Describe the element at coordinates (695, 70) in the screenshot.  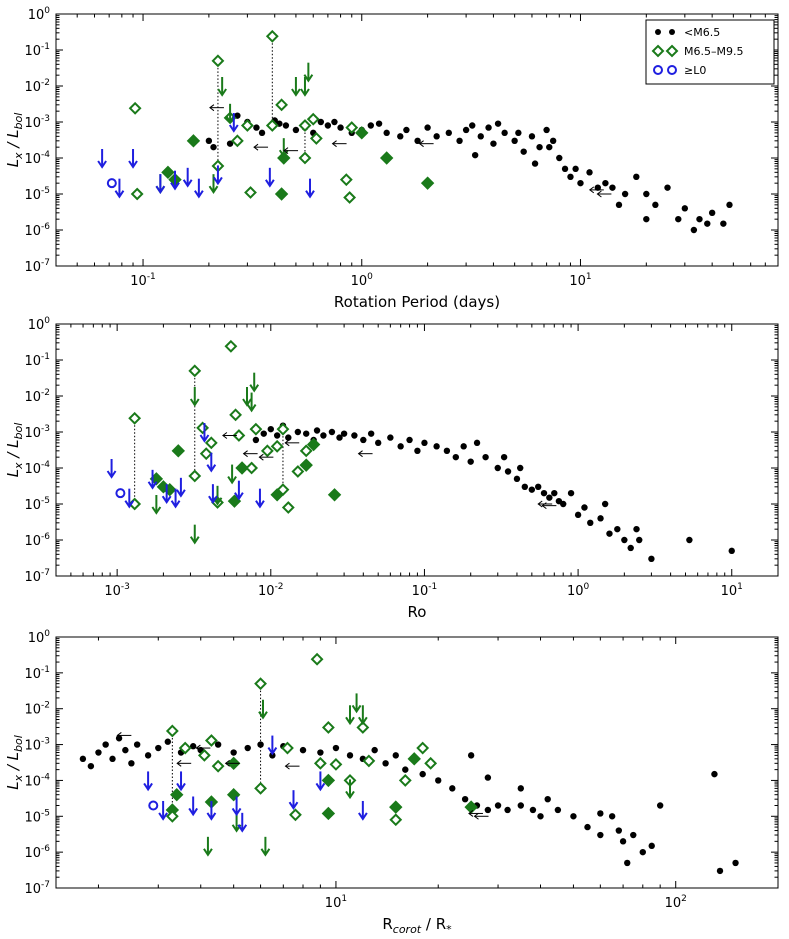
I see `legend-label: ≥L0` at that location.